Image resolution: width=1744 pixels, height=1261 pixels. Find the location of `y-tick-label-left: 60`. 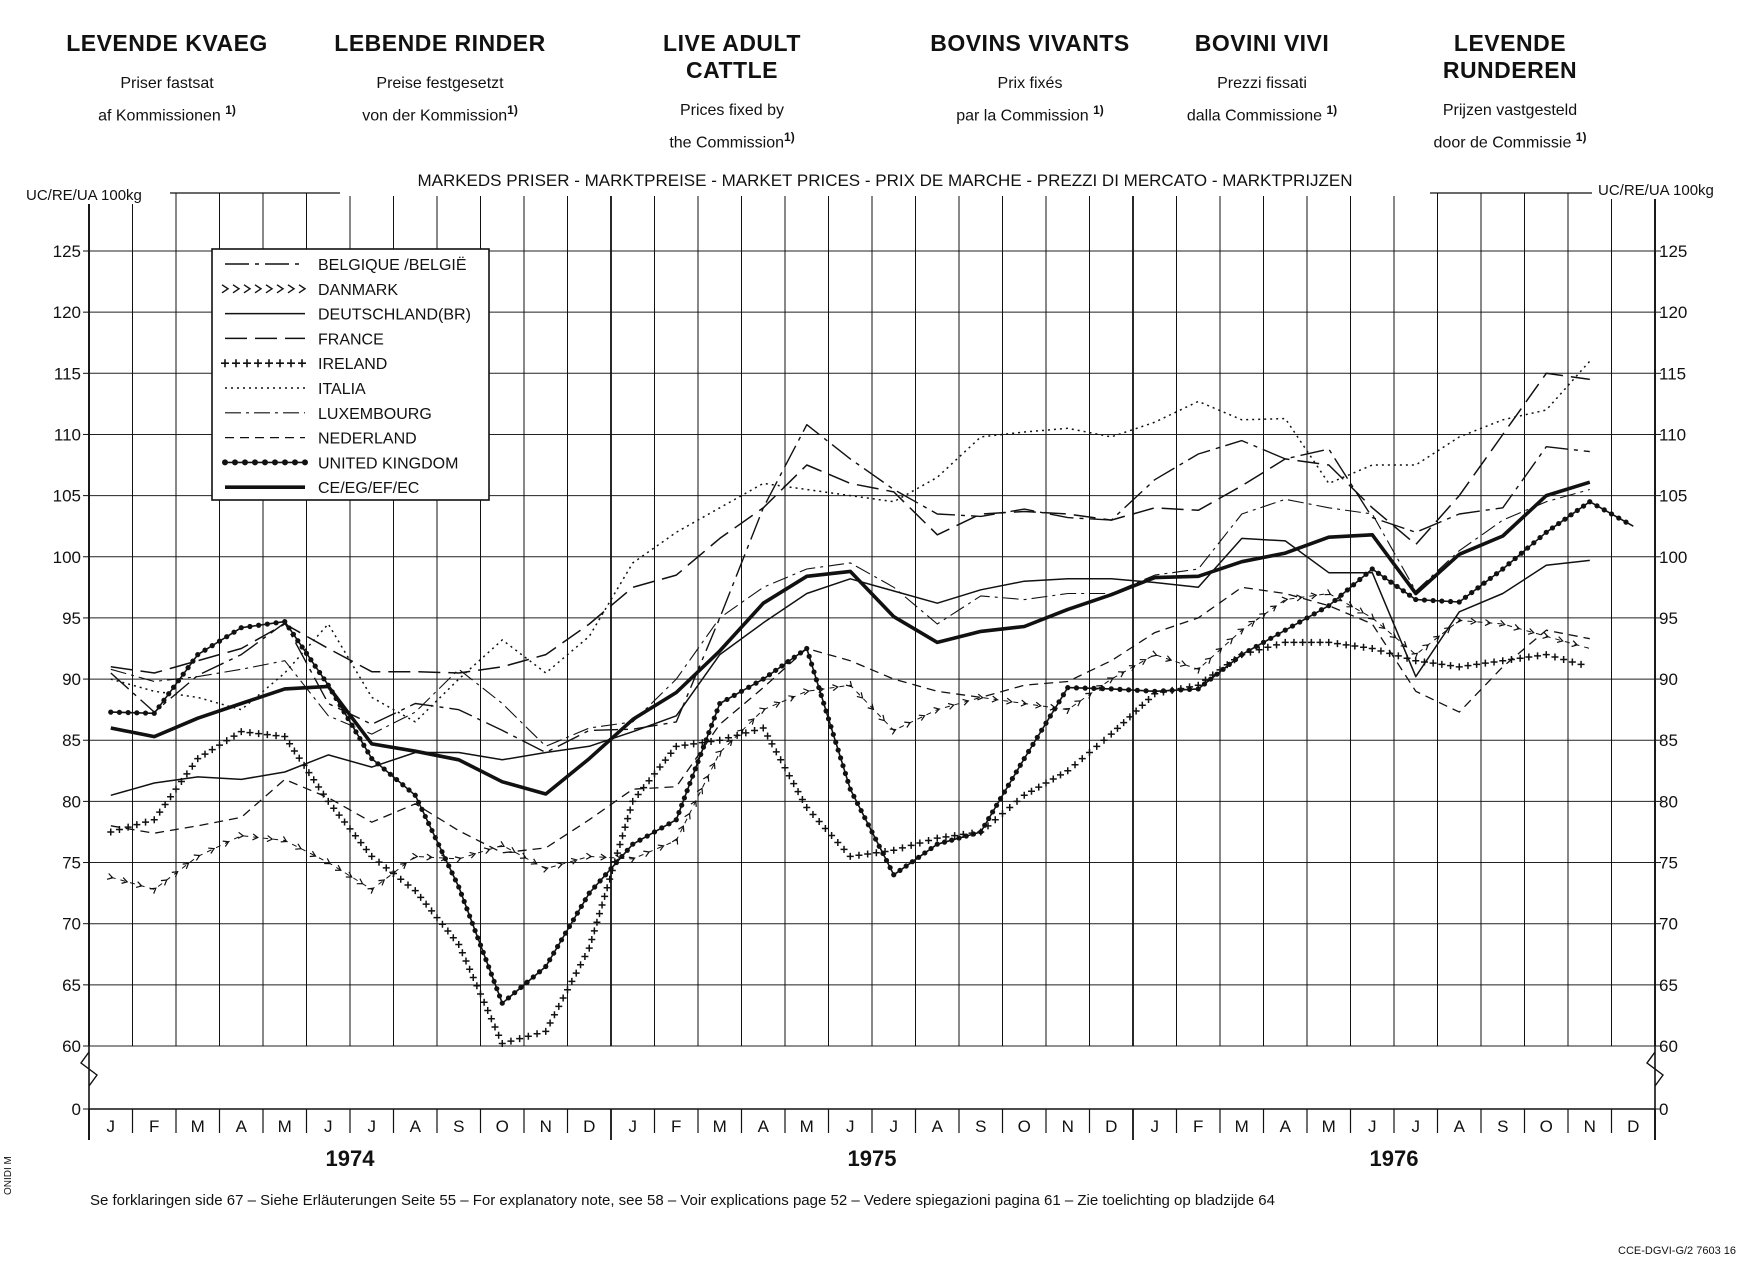

y-tick-label-left: 60 is located at coordinates (71, 1046).